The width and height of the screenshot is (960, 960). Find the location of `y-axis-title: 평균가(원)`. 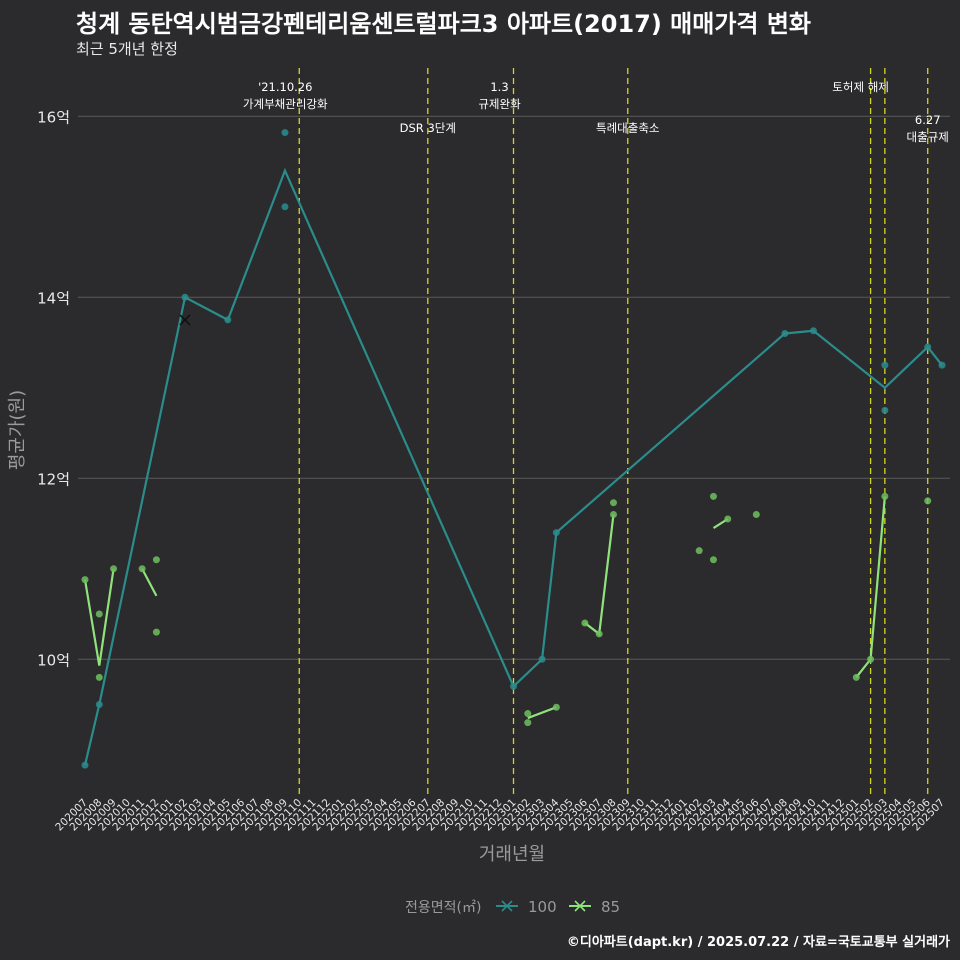

y-axis-title: 평균가(원) is located at coordinates (17, 430).